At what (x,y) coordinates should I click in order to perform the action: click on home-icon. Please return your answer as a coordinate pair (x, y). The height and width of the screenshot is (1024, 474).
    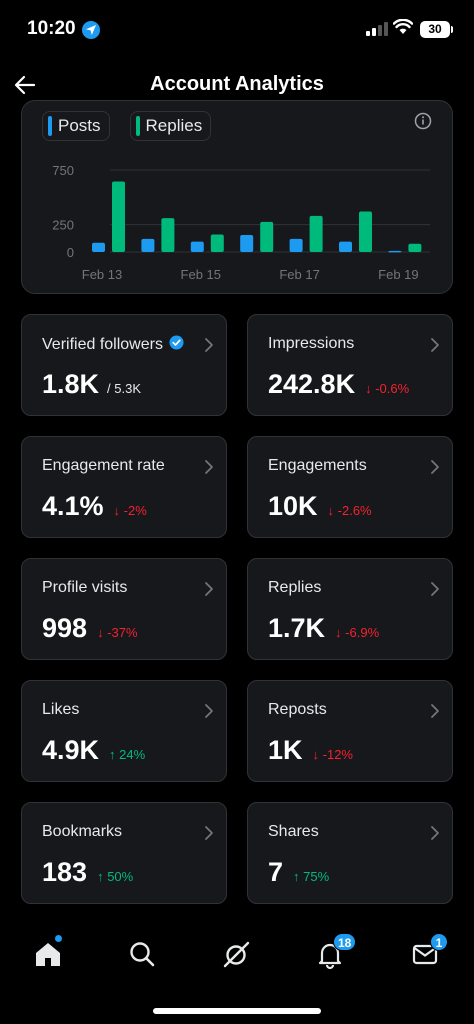
    Looking at the image, I should click on (48, 954).